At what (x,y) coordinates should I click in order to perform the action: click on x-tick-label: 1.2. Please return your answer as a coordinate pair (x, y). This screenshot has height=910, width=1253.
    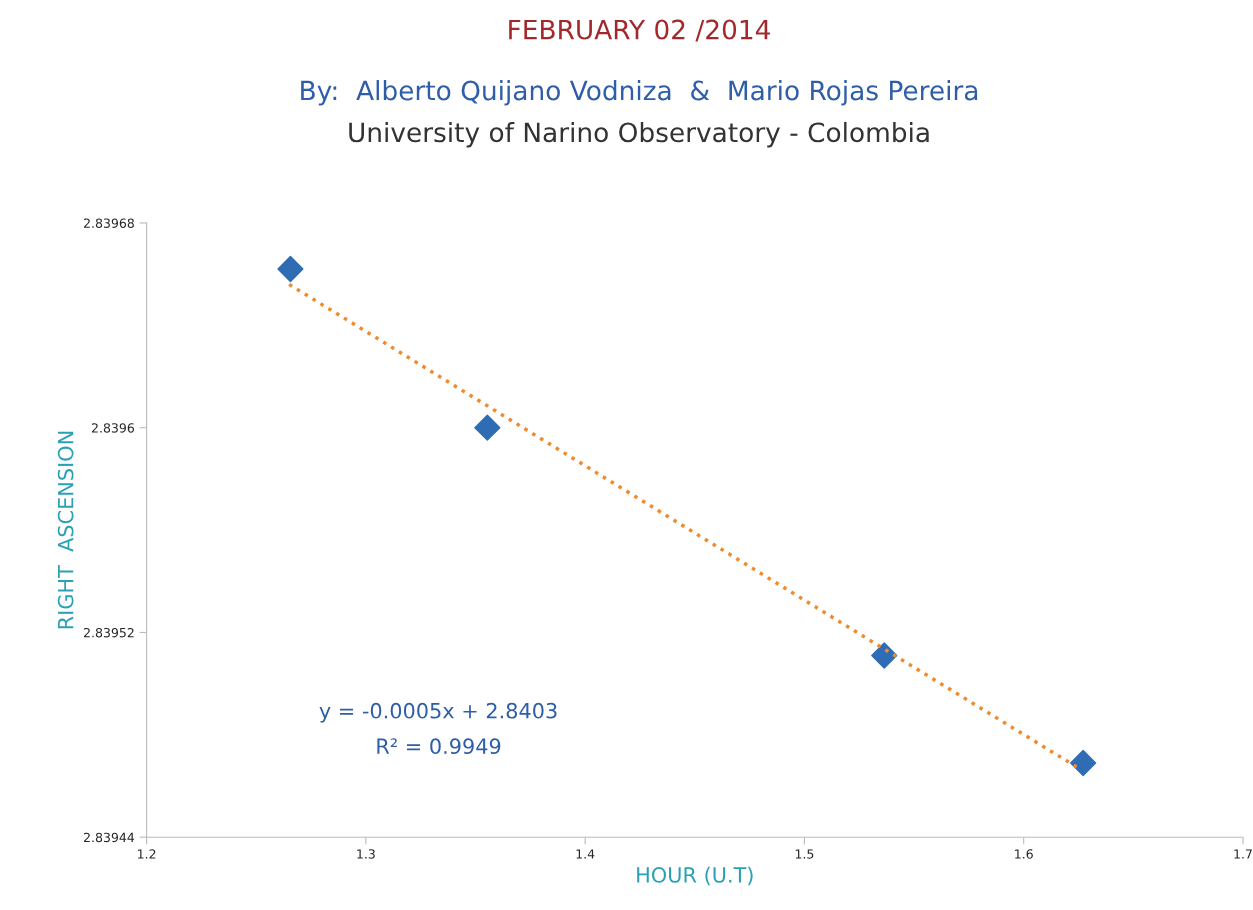
    Looking at the image, I should click on (147, 854).